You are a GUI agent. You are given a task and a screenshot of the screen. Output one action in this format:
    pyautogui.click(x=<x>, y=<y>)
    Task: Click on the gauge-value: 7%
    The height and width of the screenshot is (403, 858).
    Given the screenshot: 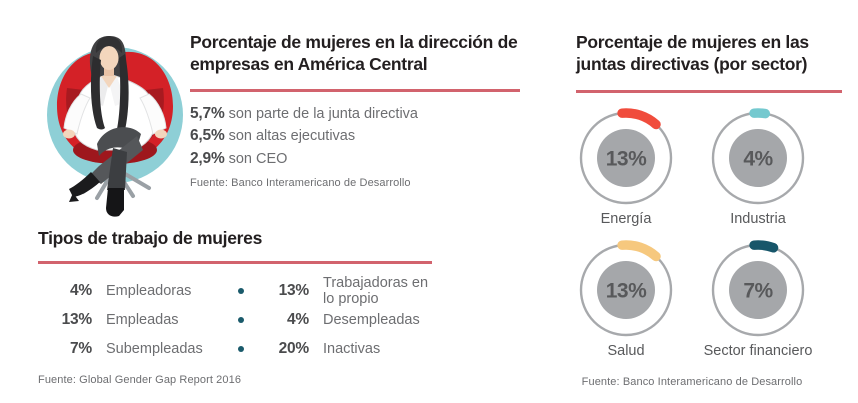 What is the action you would take?
    pyautogui.click(x=758, y=291)
    